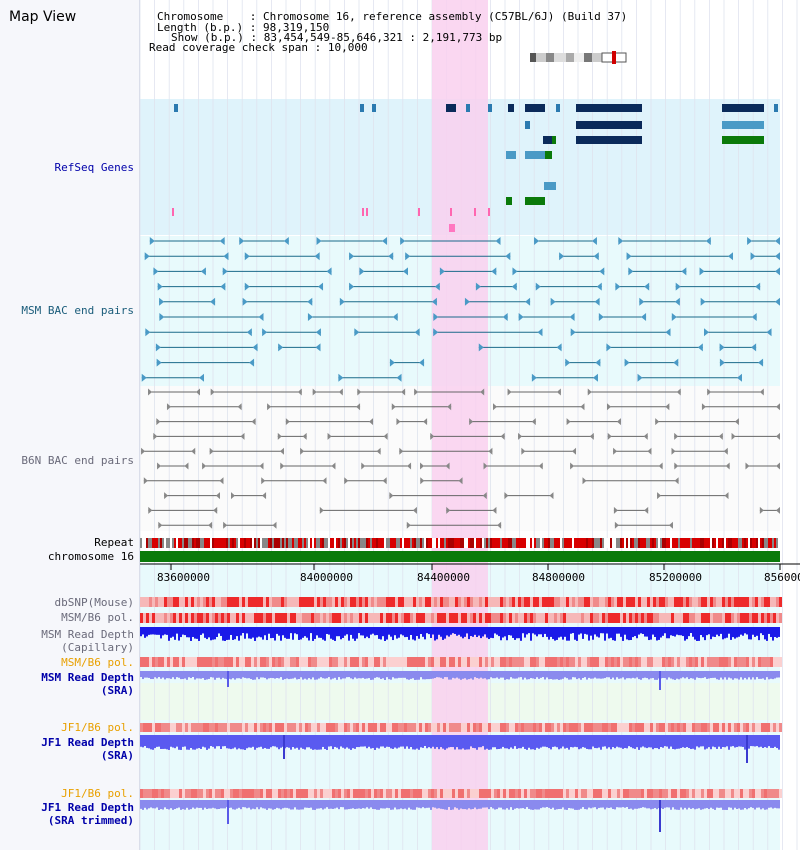  I want to click on track-label-msm-b6-pol-2: MSM/B6 pol., so click(97, 662).